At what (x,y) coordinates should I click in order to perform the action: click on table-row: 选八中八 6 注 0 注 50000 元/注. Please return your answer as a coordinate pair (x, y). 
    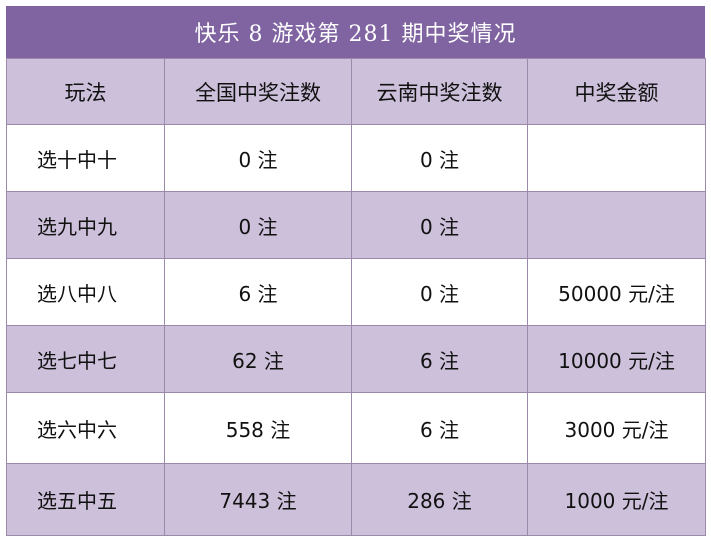
    Looking at the image, I should click on (356, 292).